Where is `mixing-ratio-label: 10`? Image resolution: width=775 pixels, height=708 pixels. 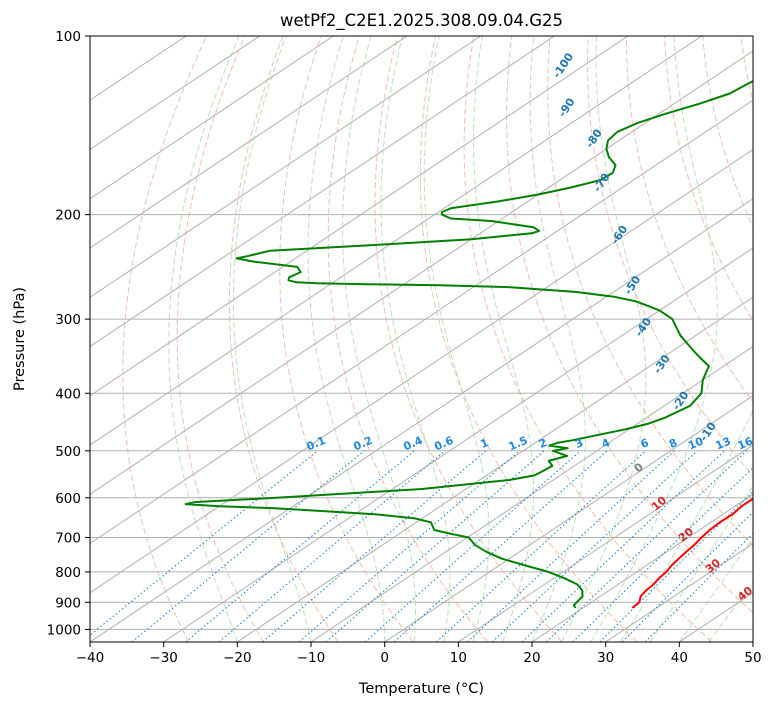 mixing-ratio-label: 10 is located at coordinates (695, 443).